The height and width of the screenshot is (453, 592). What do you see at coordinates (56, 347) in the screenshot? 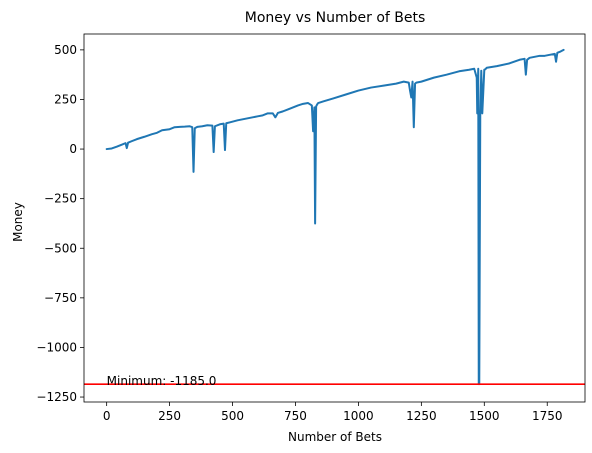
I see `y-tick-label: −1000` at bounding box center [56, 347].